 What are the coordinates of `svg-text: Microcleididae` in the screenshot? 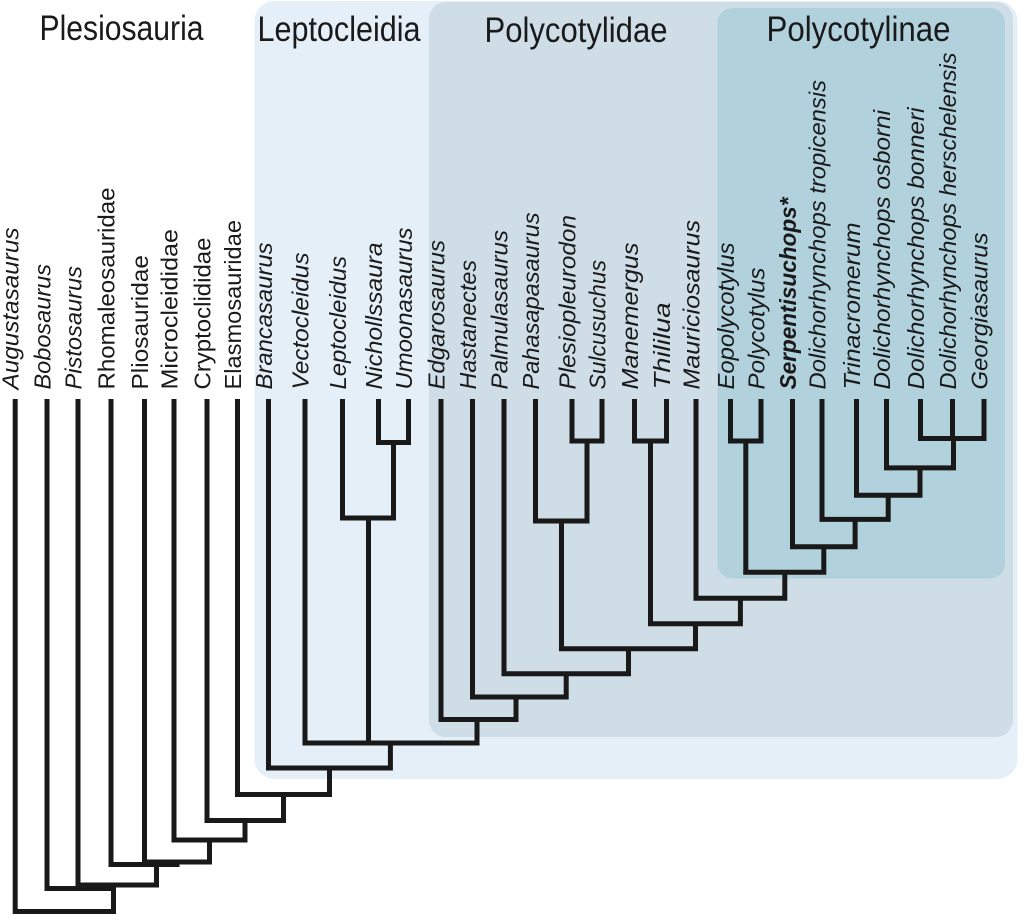 It's located at (170, 309).